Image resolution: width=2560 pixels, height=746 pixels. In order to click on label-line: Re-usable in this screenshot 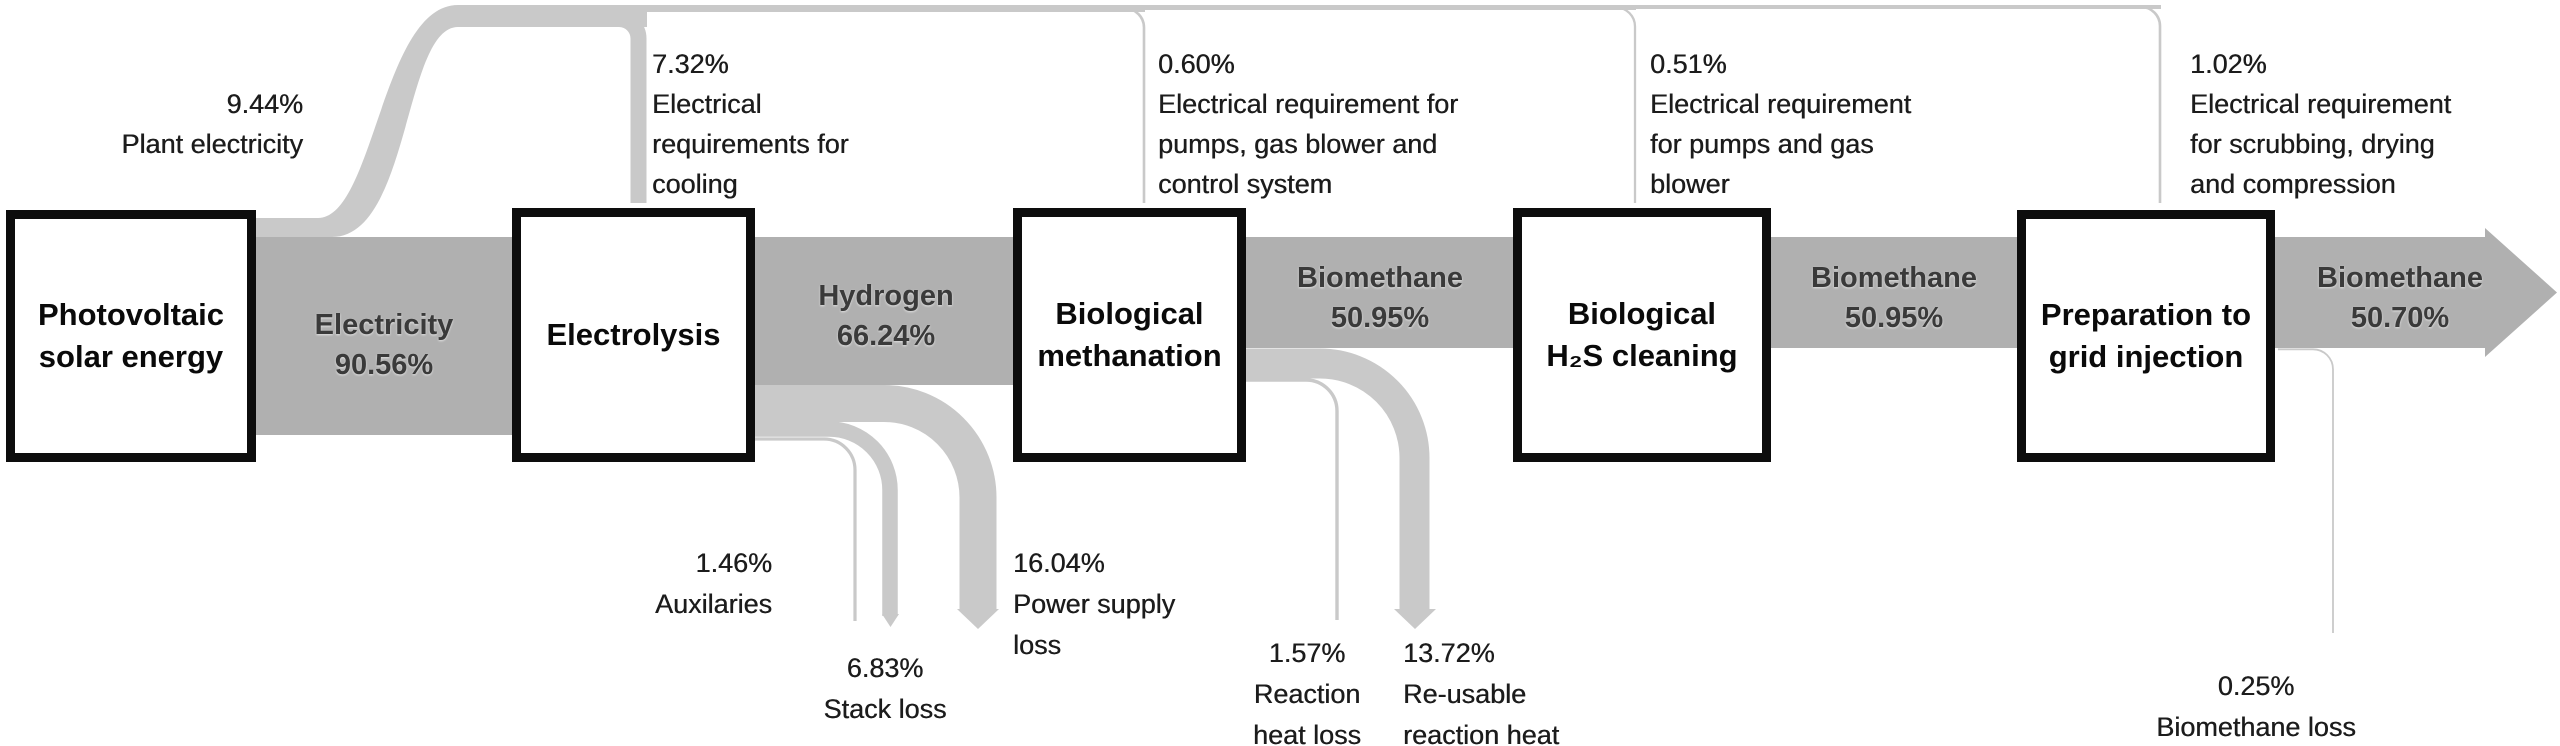, I will do `click(1465, 694)`.